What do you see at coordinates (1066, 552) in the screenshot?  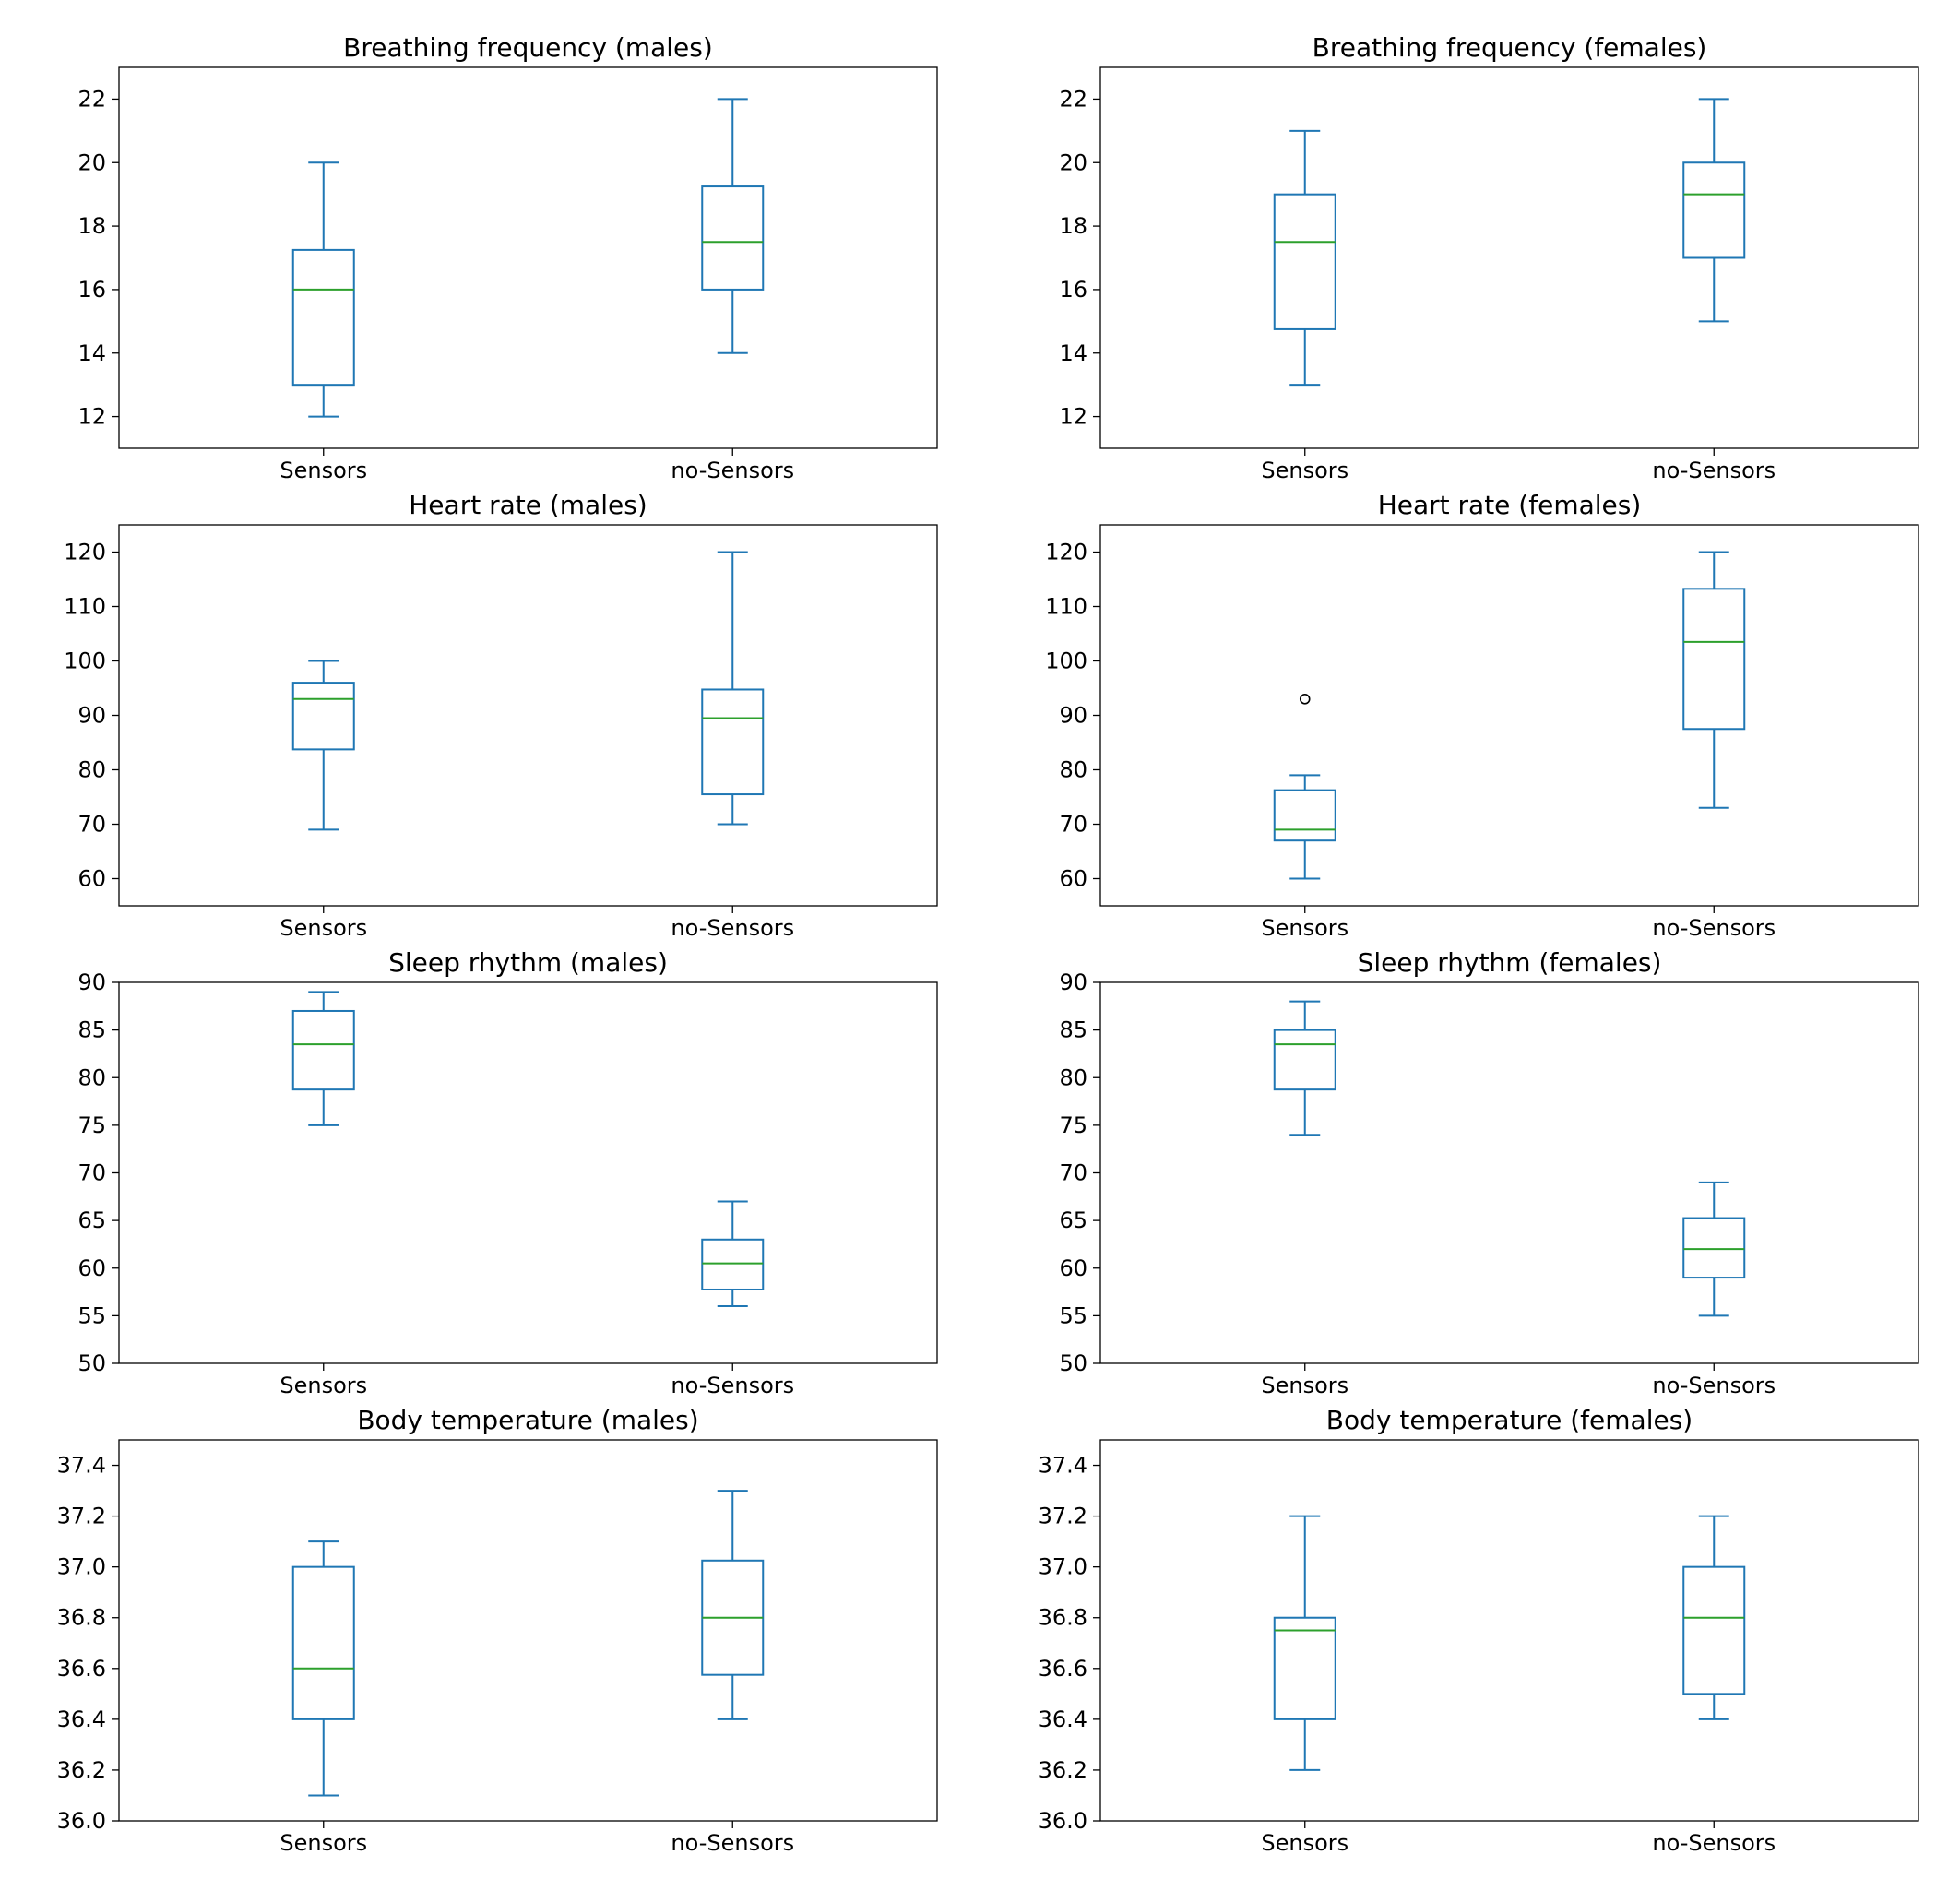 I see `y-tick-label: 120` at bounding box center [1066, 552].